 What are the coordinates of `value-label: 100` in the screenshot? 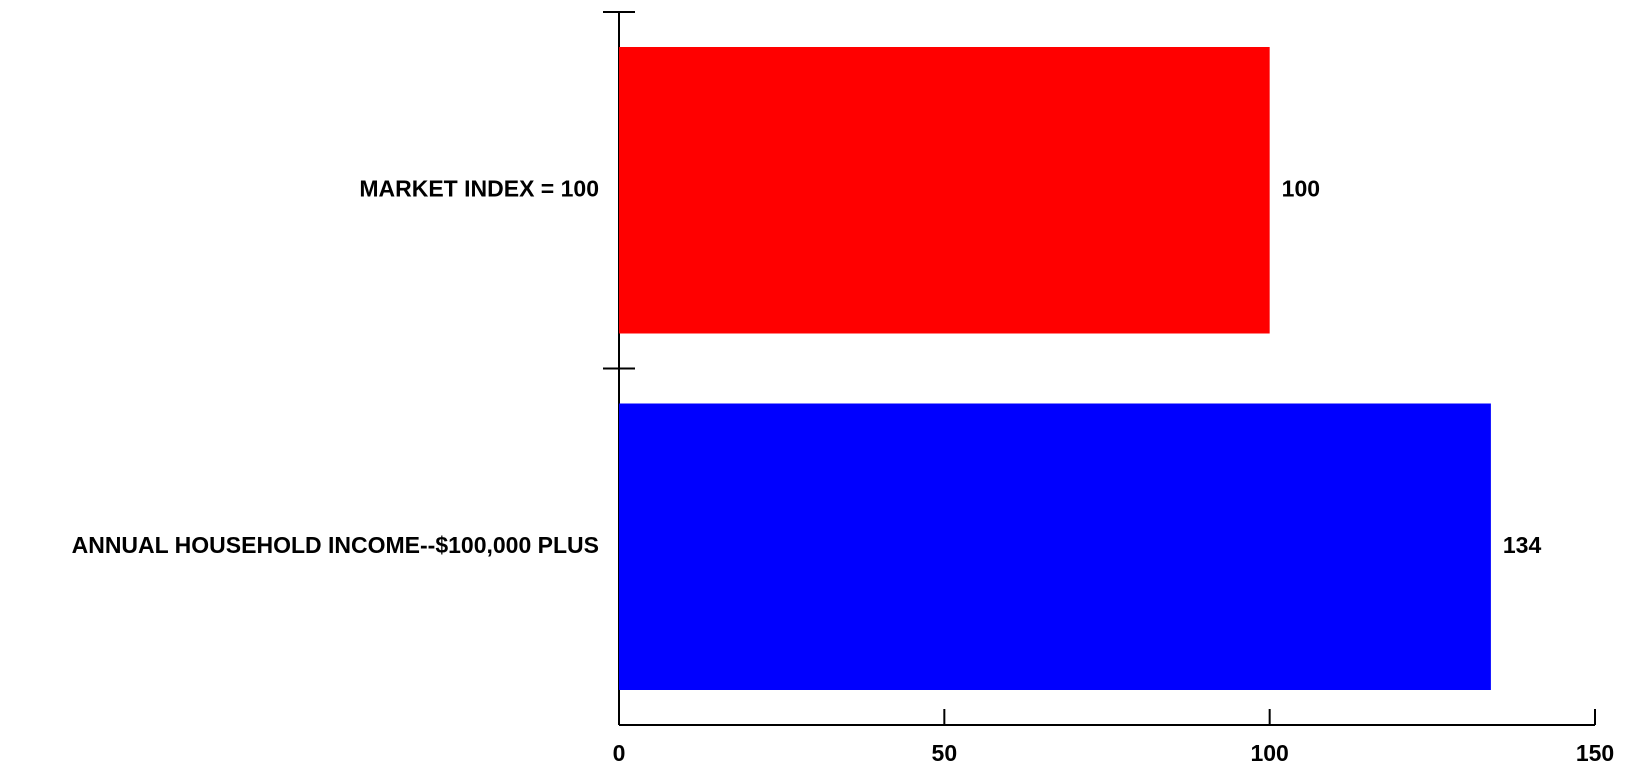 It's located at (1301, 188).